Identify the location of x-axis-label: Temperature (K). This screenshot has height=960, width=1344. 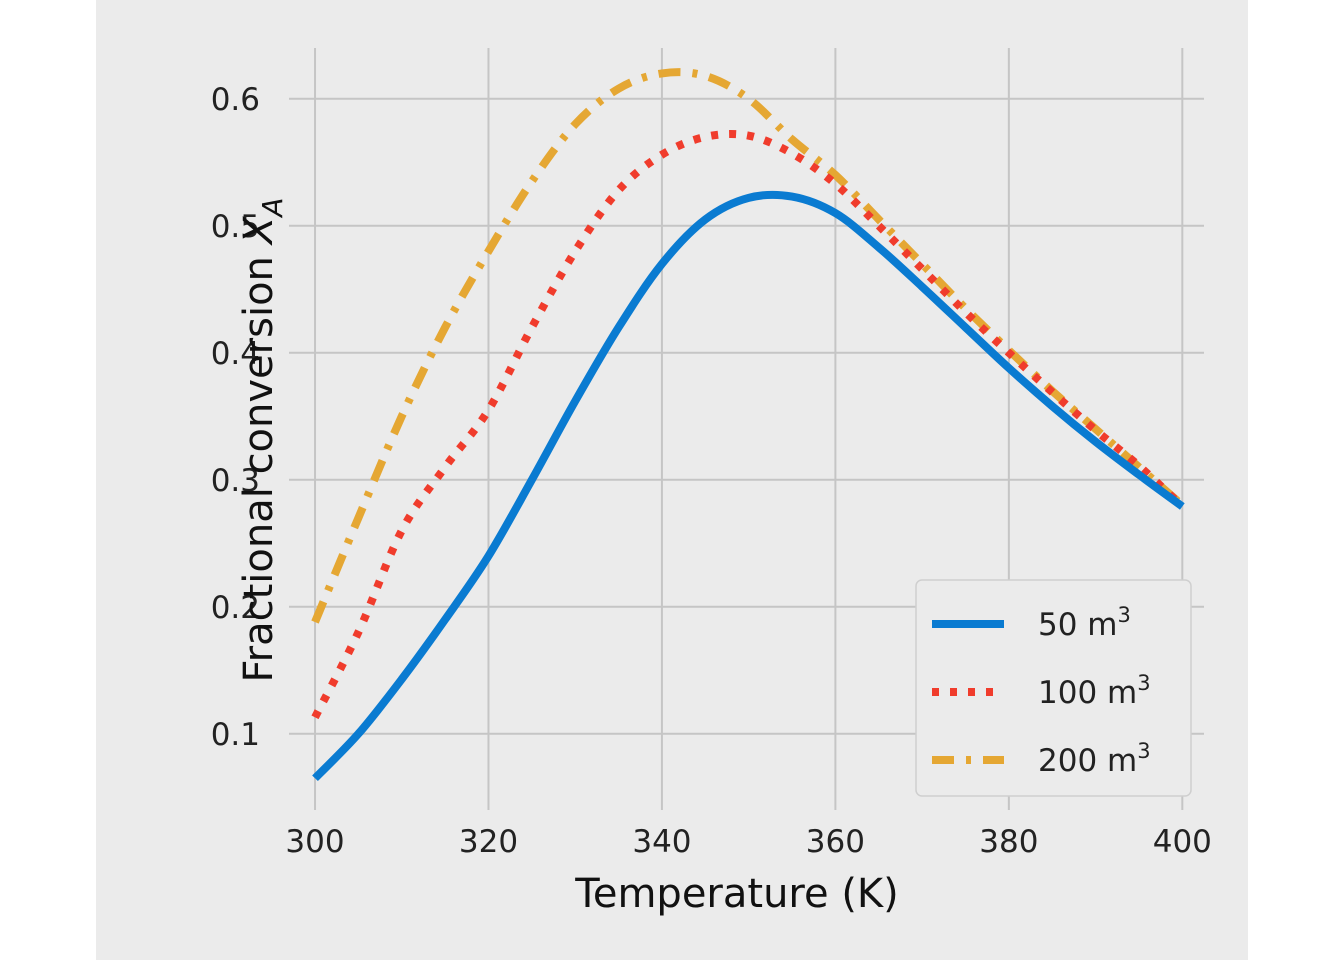
(736, 894).